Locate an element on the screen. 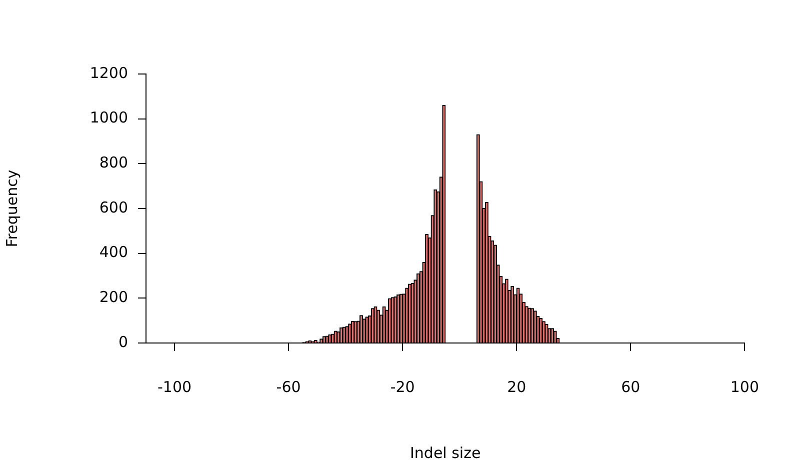 The height and width of the screenshot is (467, 787). x-tick-label: -60 is located at coordinates (288, 387).